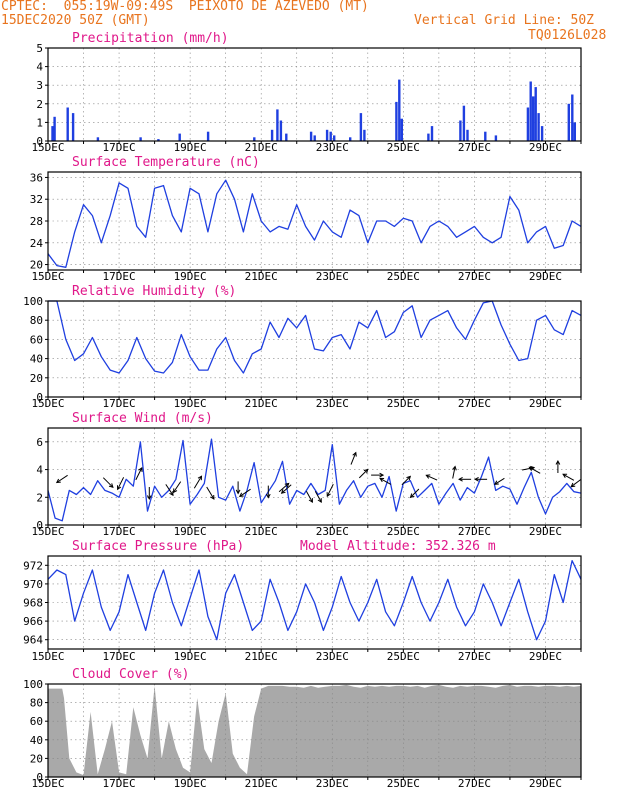 The image size is (618, 800). Describe the element at coordinates (39, 67) in the screenshot. I see `panel-1-ytick-label: 4` at that location.